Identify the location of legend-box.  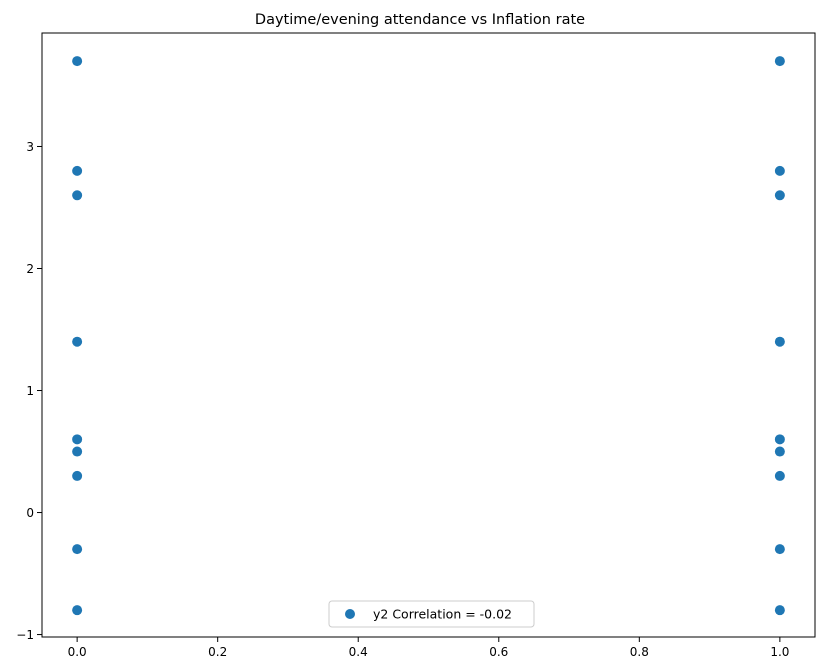
(431, 614).